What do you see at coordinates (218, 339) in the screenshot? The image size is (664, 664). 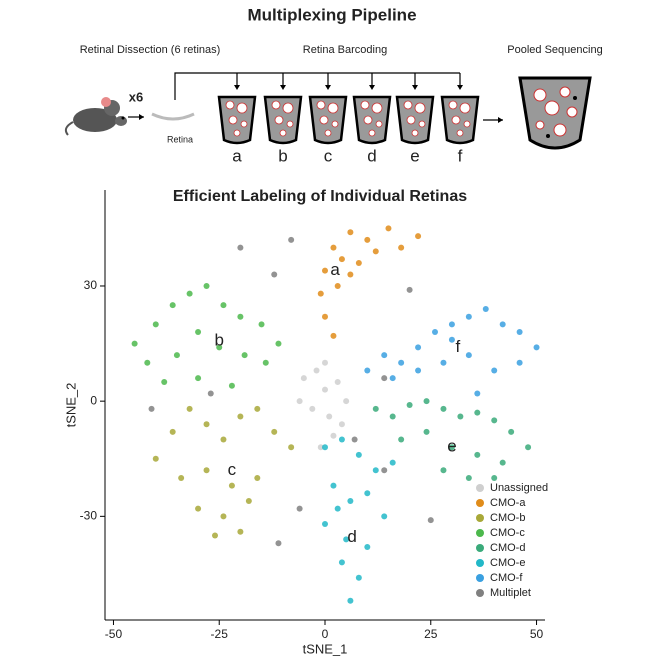 I see `cluster-label: b` at bounding box center [218, 339].